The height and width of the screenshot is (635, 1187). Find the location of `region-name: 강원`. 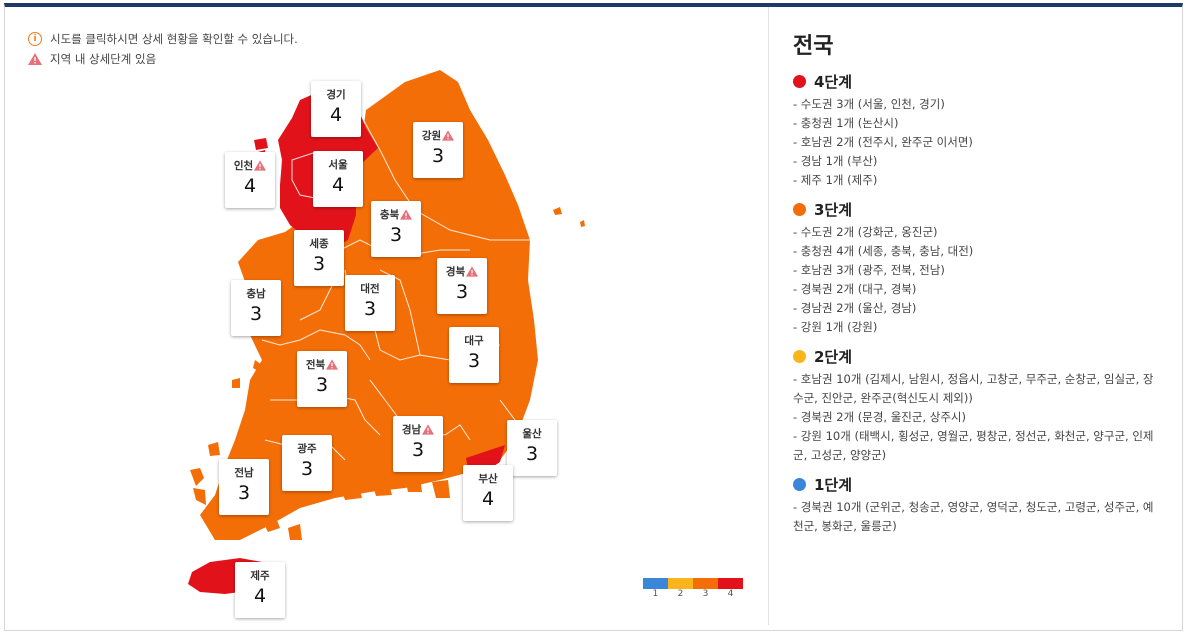

region-name: 강원 is located at coordinates (438, 135).